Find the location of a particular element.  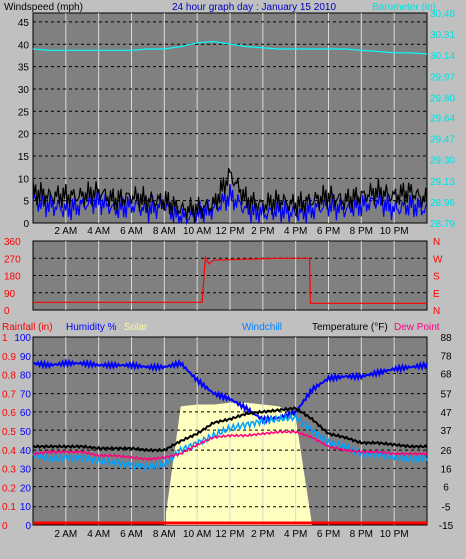

windspeed-tick-label: 15 is located at coordinates (24, 157).